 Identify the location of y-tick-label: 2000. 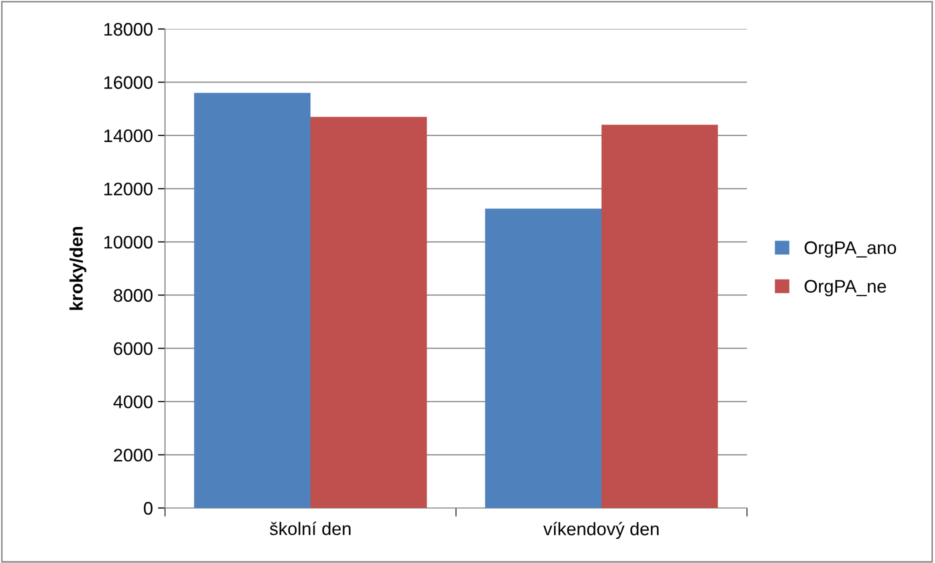
(133, 455).